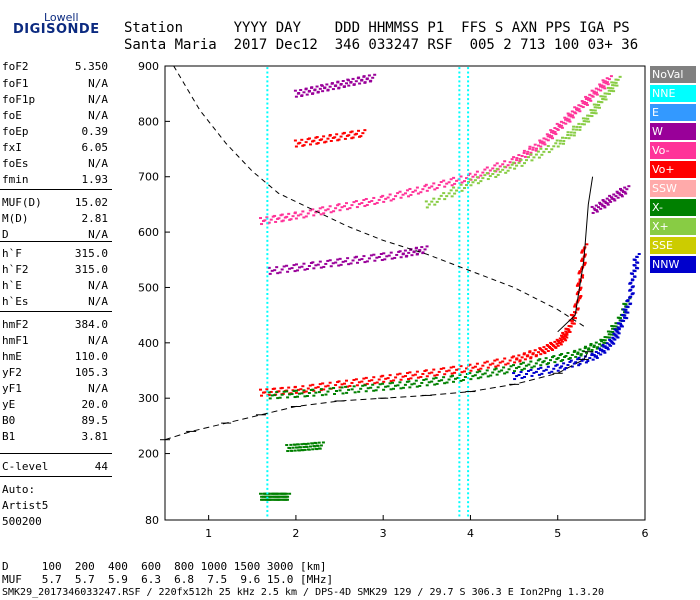  Describe the element at coordinates (12, 285) in the screenshot. I see `param-label: h`E` at that location.